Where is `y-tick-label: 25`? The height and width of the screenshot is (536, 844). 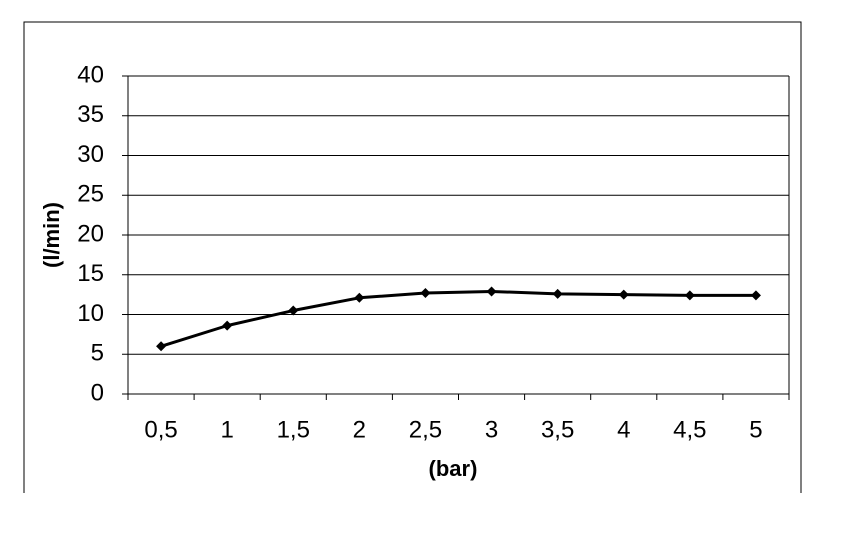 y-tick-label: 25 is located at coordinates (90, 194).